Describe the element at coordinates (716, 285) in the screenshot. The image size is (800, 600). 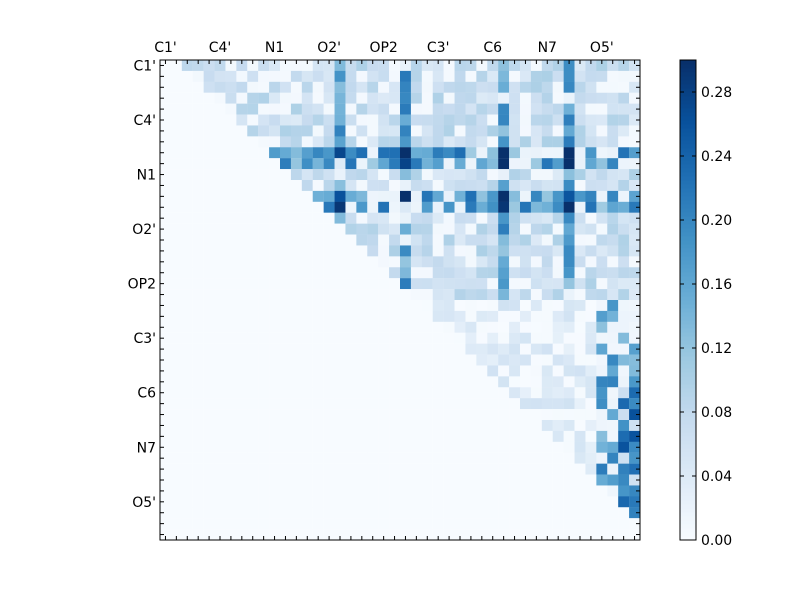
I see `colorbar-tick-label: 0.16` at that location.